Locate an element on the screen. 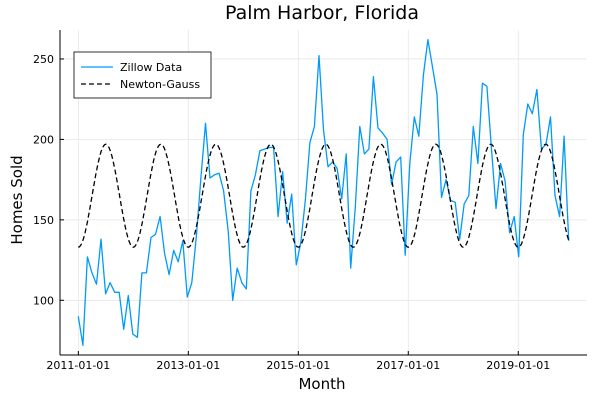 This screenshot has height=400, width=600. legend: Zillow Data Newton-Gauss is located at coordinates (142, 75).